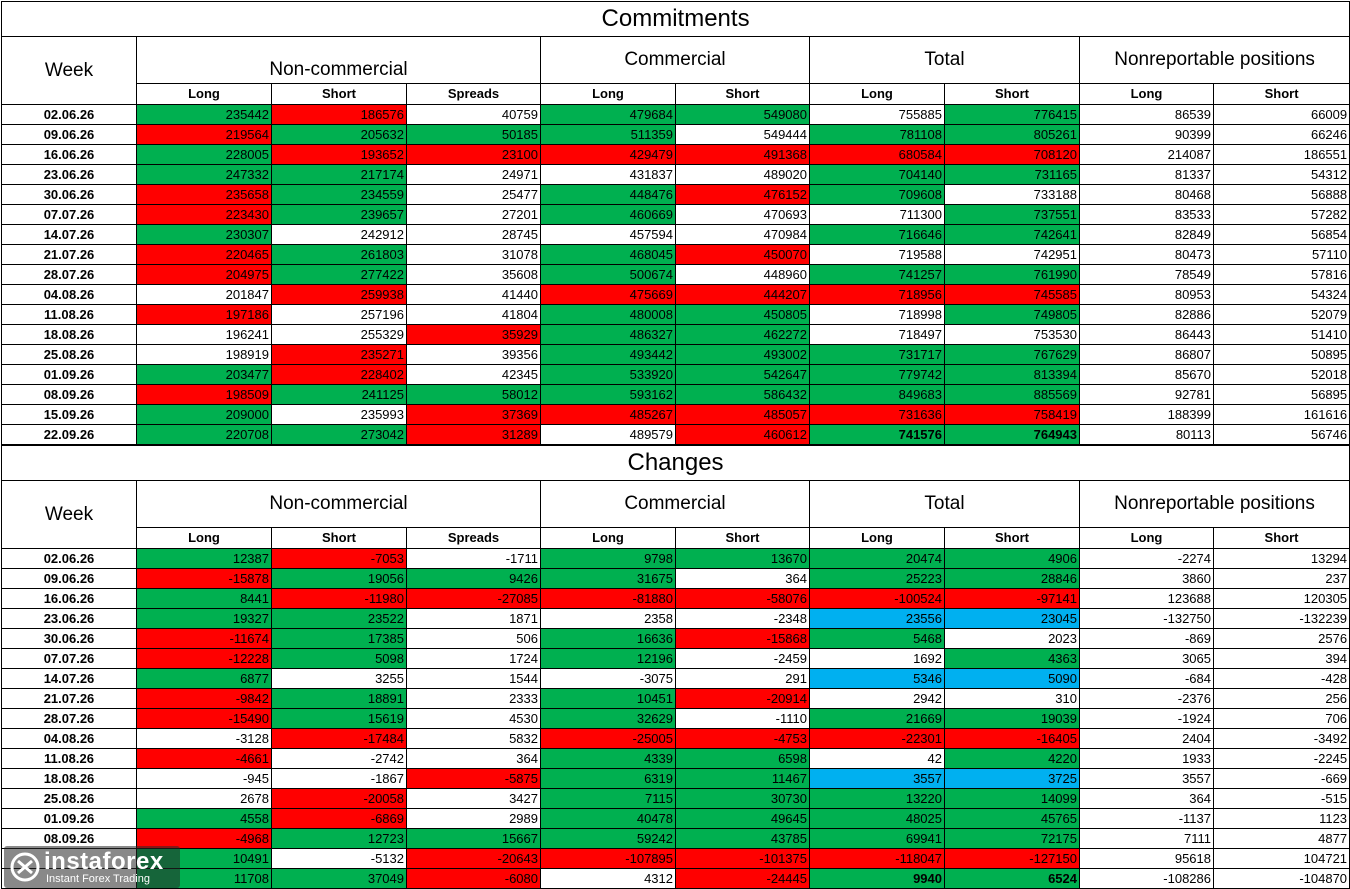  I want to click on value-cell: 32629, so click(608, 718).